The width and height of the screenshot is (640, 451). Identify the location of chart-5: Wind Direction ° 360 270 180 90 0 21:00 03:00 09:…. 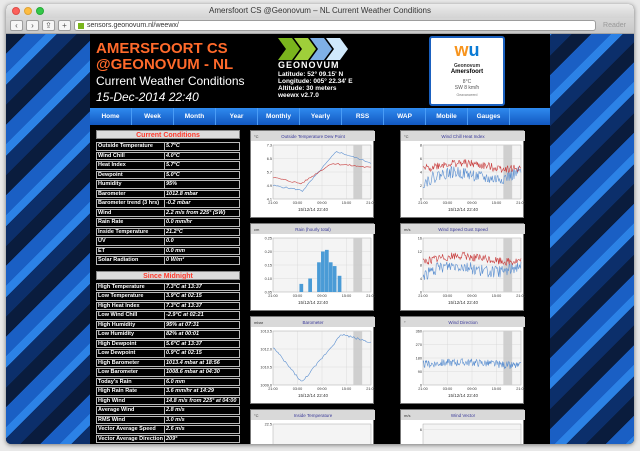
(462, 360).